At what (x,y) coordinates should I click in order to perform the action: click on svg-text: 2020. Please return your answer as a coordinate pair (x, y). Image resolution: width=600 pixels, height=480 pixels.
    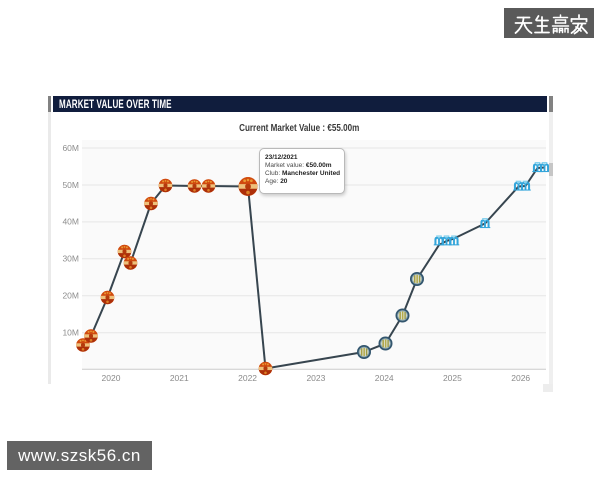
    Looking at the image, I should click on (111, 378).